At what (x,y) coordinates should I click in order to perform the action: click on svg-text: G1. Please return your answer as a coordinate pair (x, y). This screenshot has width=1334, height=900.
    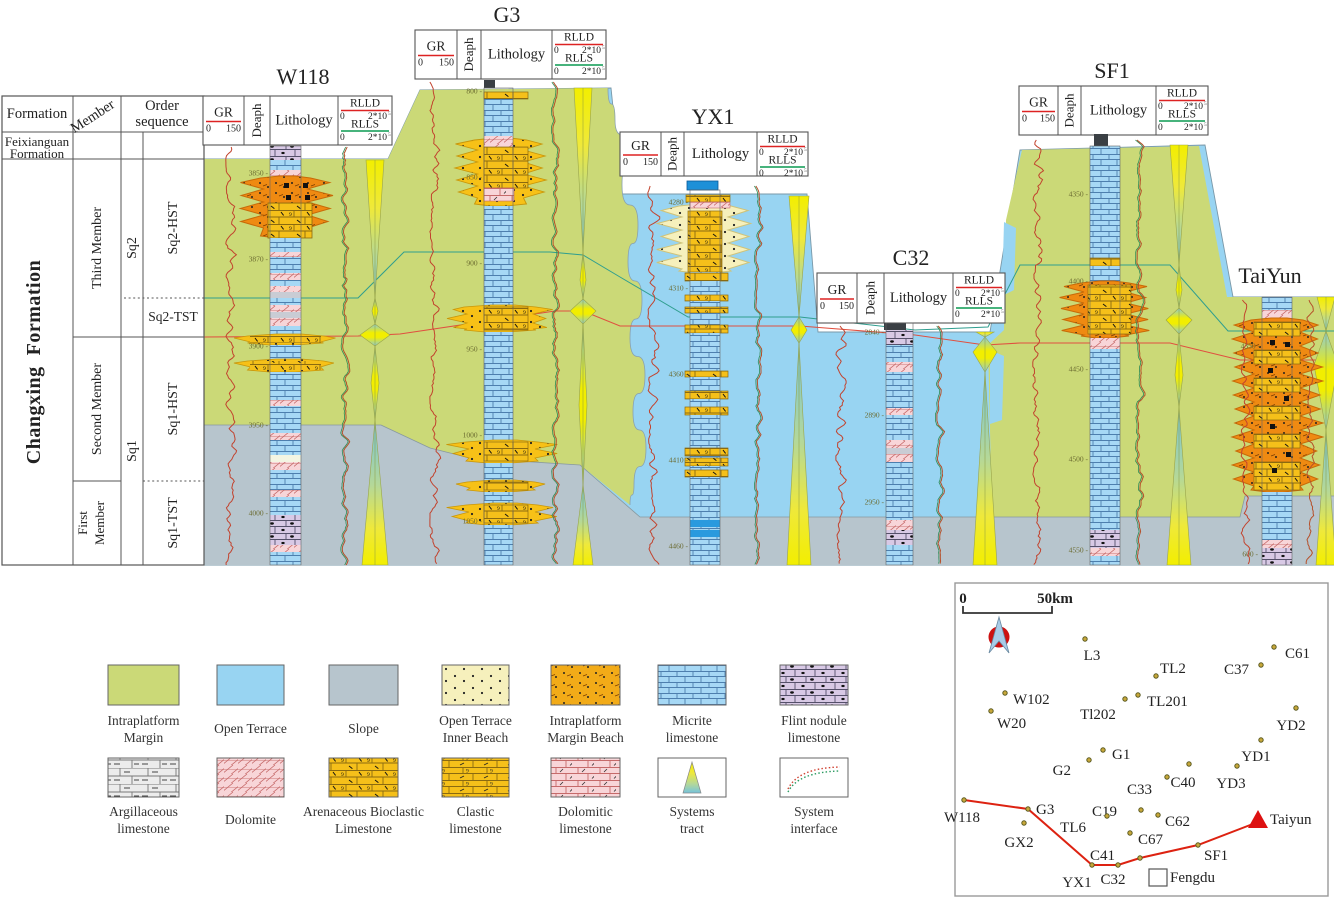
    Looking at the image, I should click on (1121, 755).